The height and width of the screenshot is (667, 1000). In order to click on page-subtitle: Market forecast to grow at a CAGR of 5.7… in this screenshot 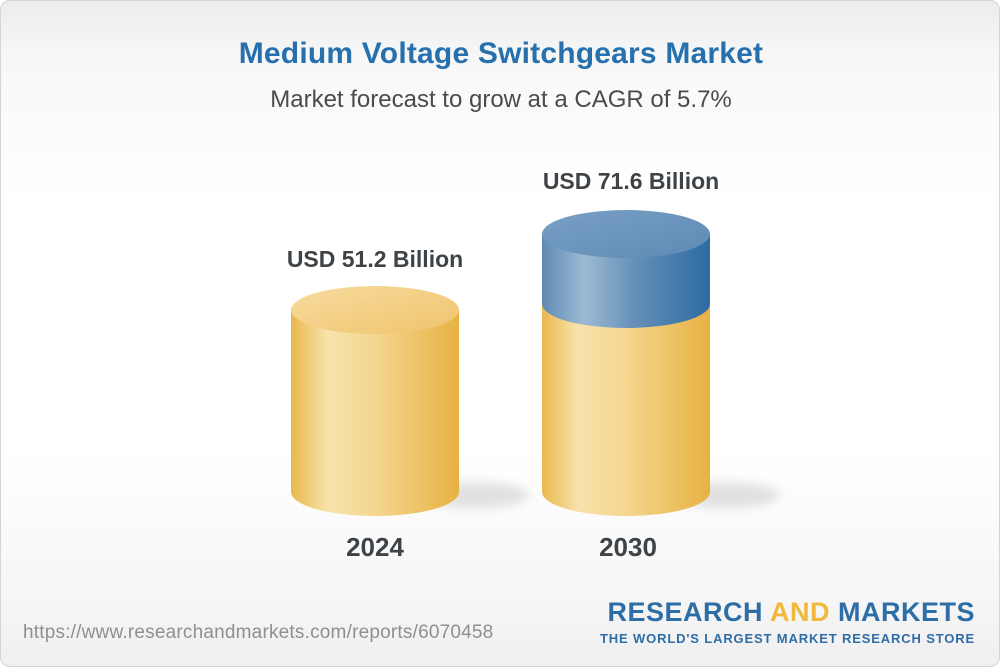, I will do `click(501, 99)`.